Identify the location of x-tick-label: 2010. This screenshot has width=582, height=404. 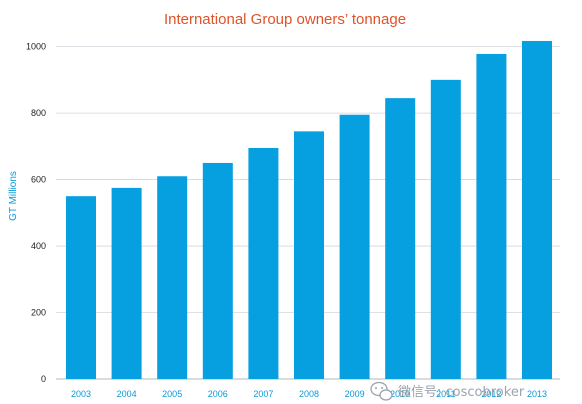
(400, 394).